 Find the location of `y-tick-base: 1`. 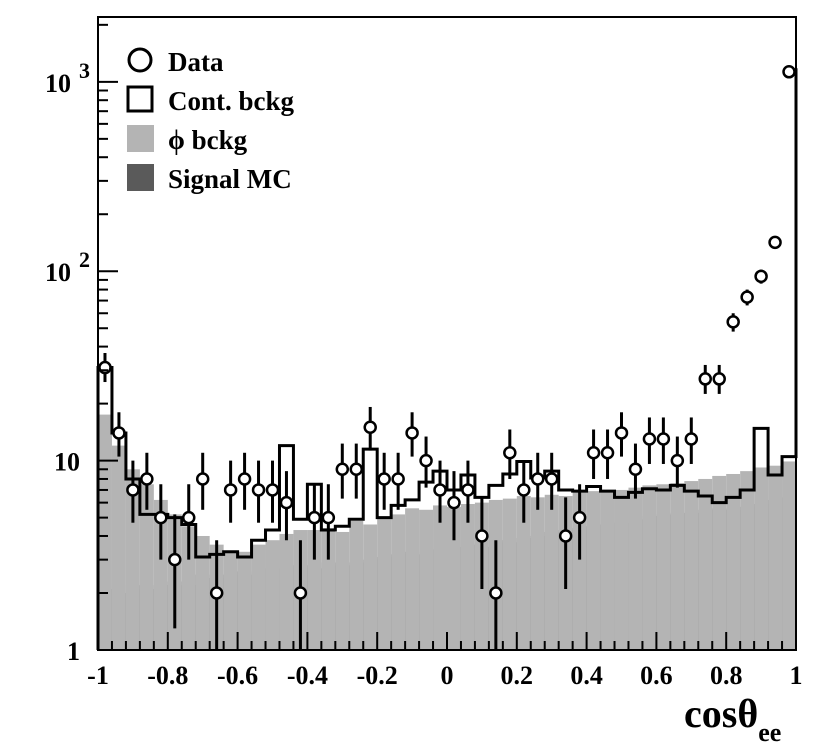

y-tick-base: 1 is located at coordinates (73, 651).